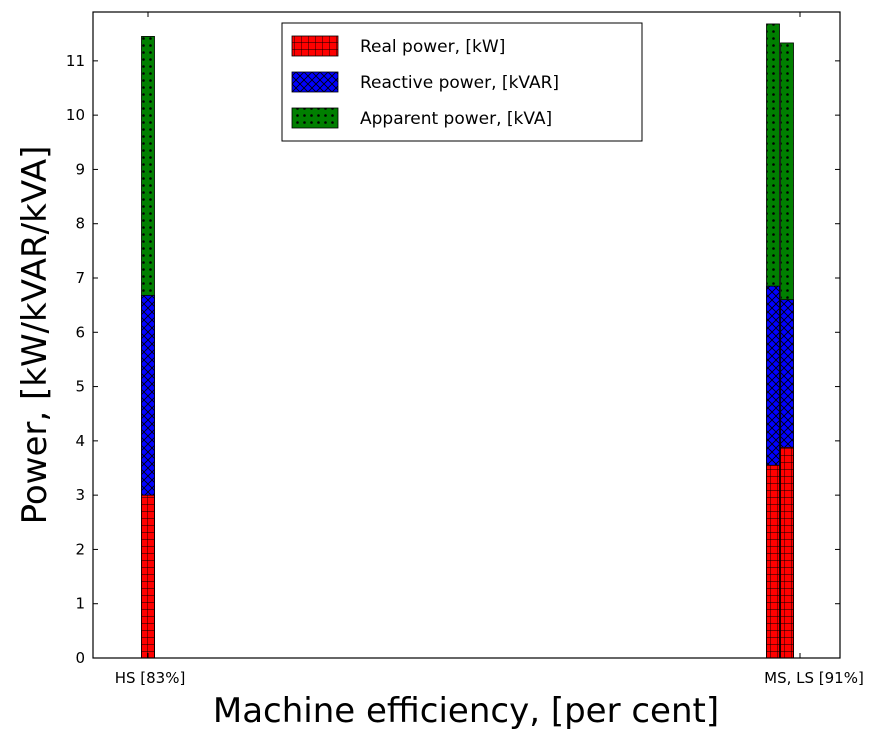 The height and width of the screenshot is (732, 882). Describe the element at coordinates (315, 46) in the screenshot. I see `legend-swatch-real` at that location.